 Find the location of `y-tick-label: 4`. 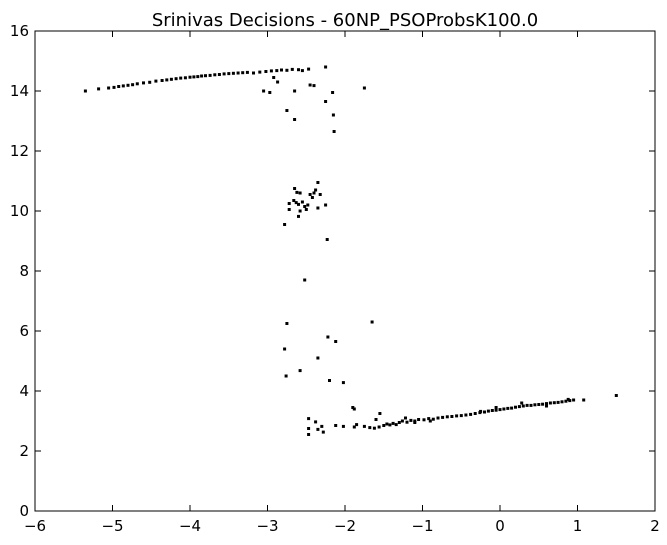

y-tick-label: 4 is located at coordinates (24, 391).